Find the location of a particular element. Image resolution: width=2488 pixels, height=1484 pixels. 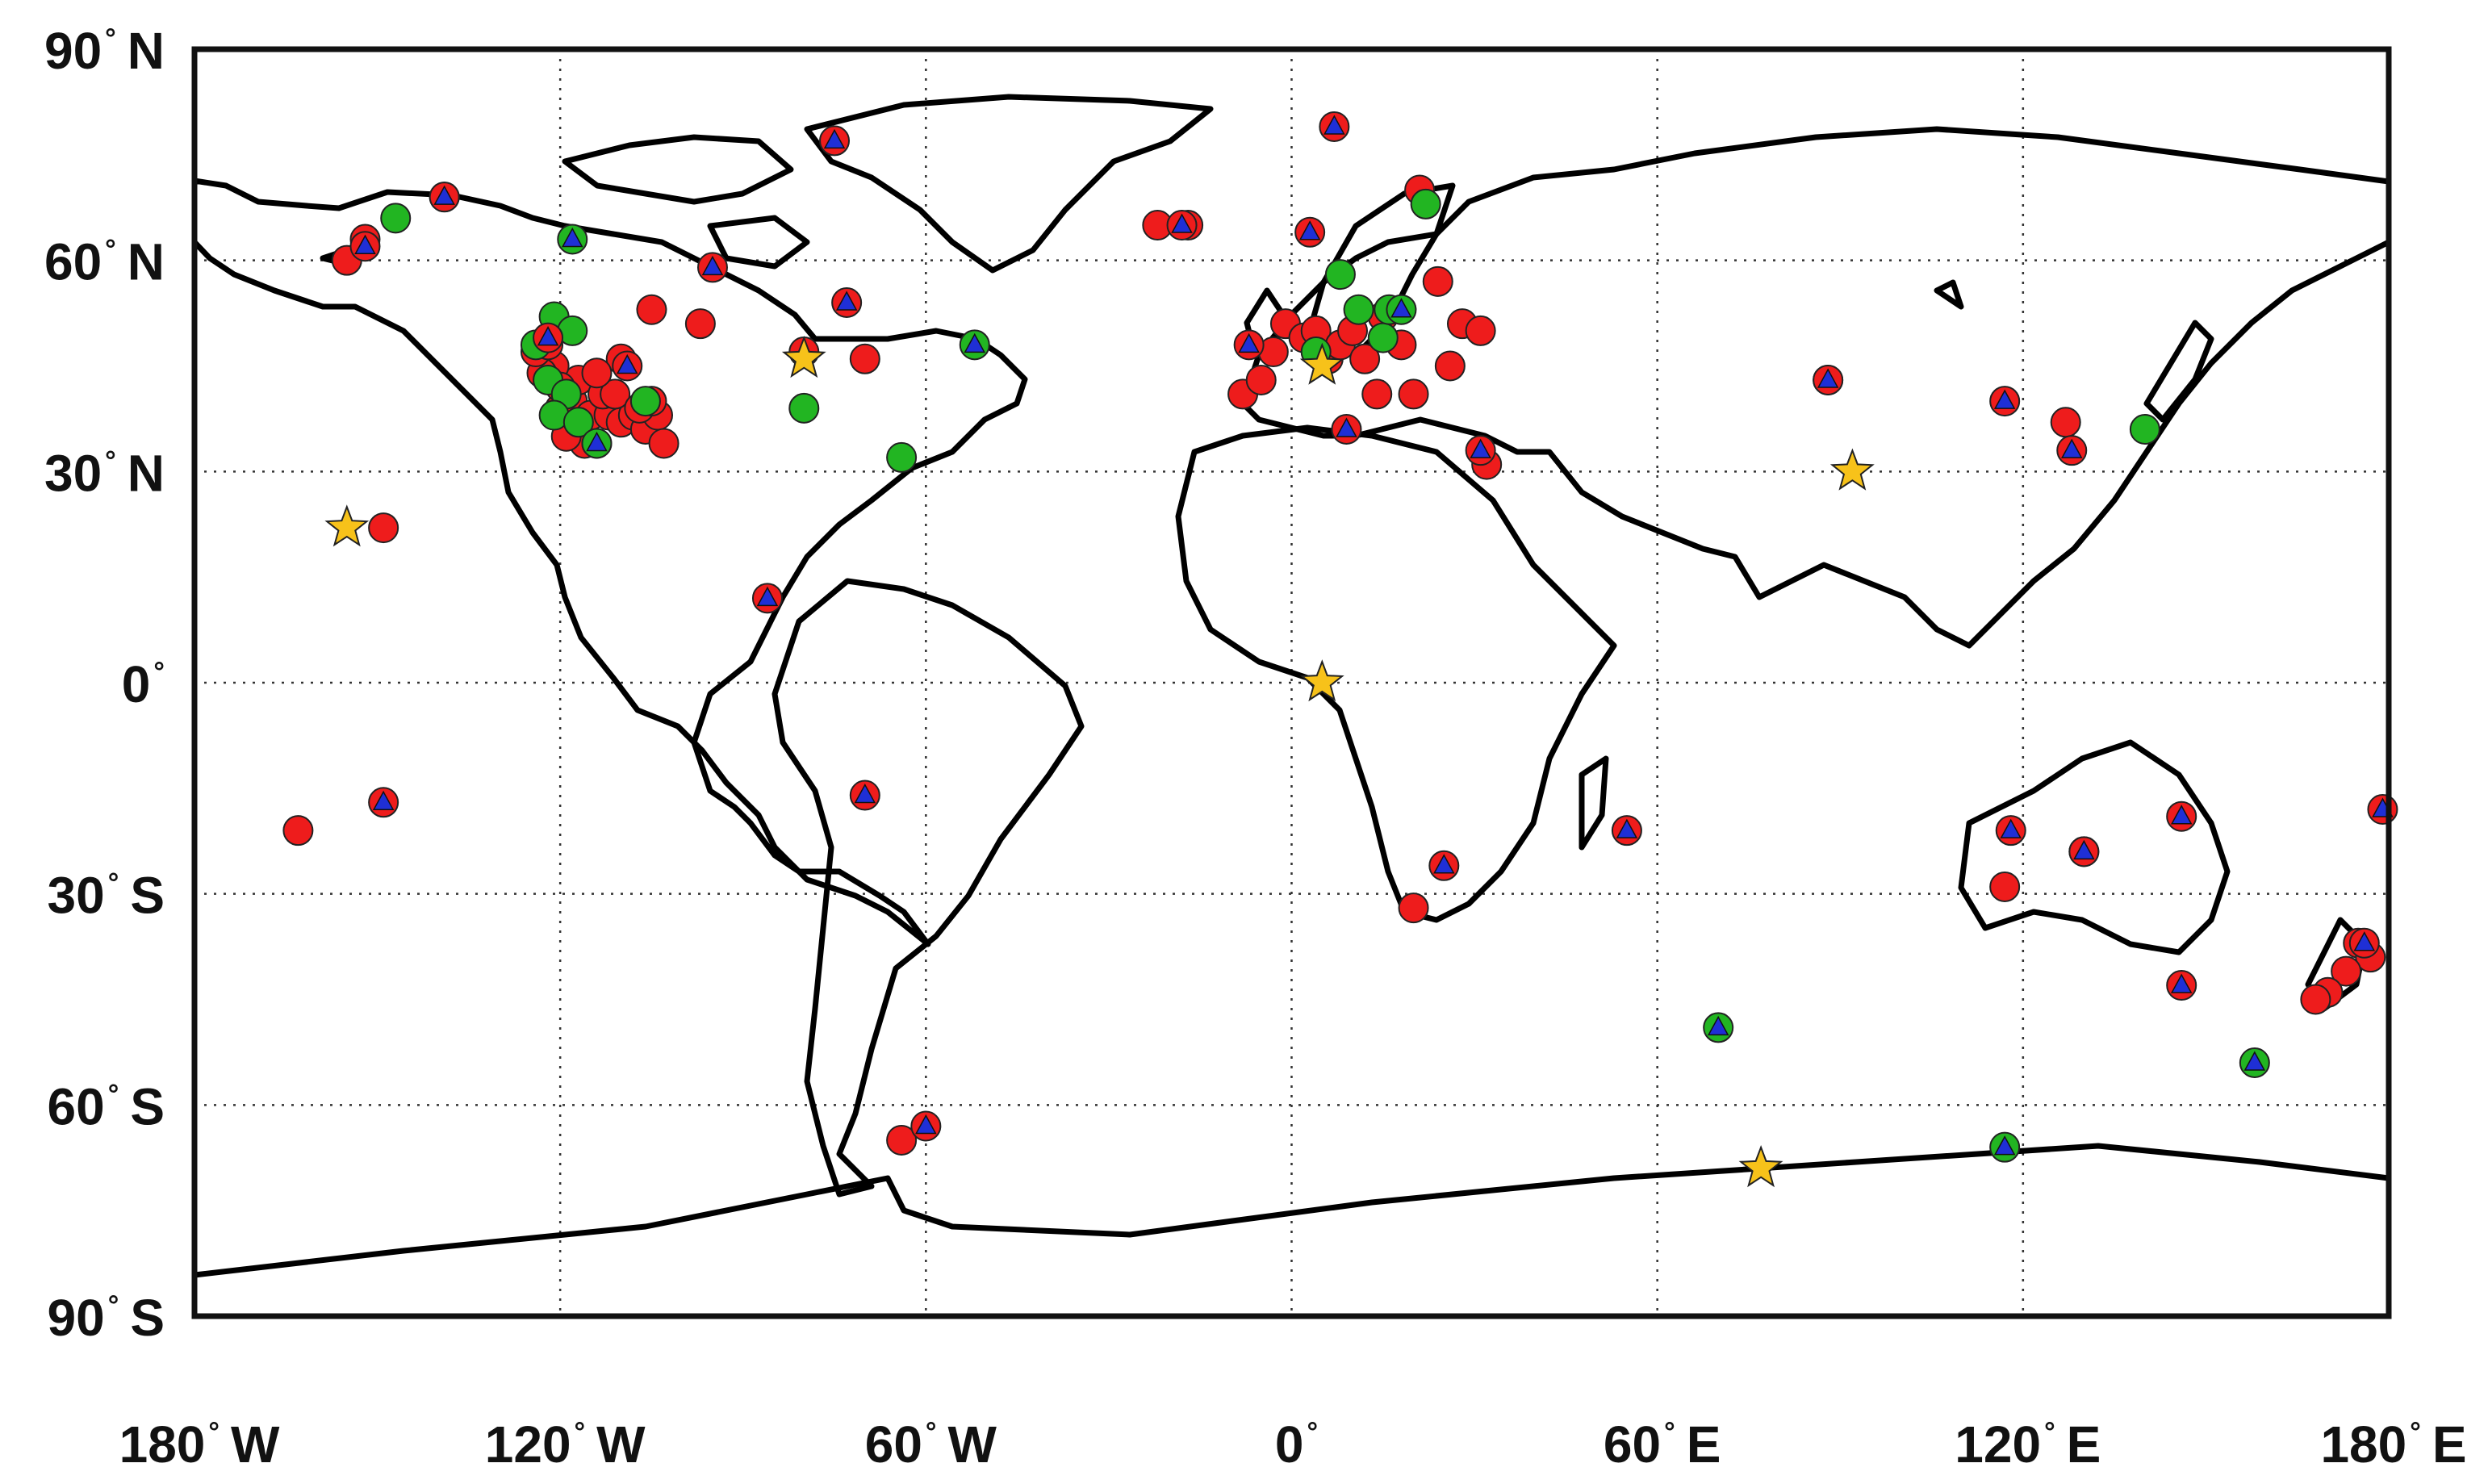

y-tick-label: 0 ° is located at coordinates (143, 684).